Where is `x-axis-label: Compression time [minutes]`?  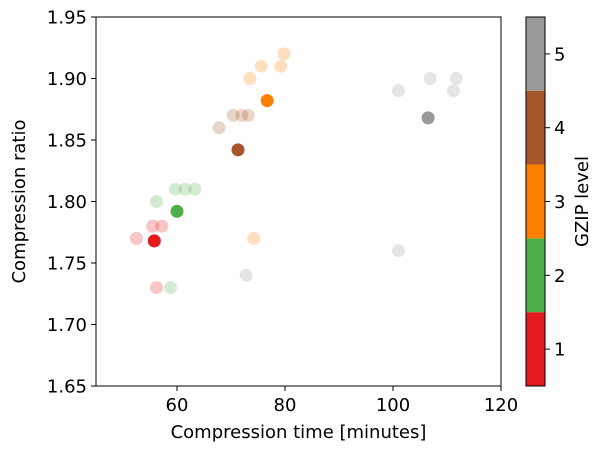 x-axis-label: Compression time [minutes] is located at coordinates (299, 432).